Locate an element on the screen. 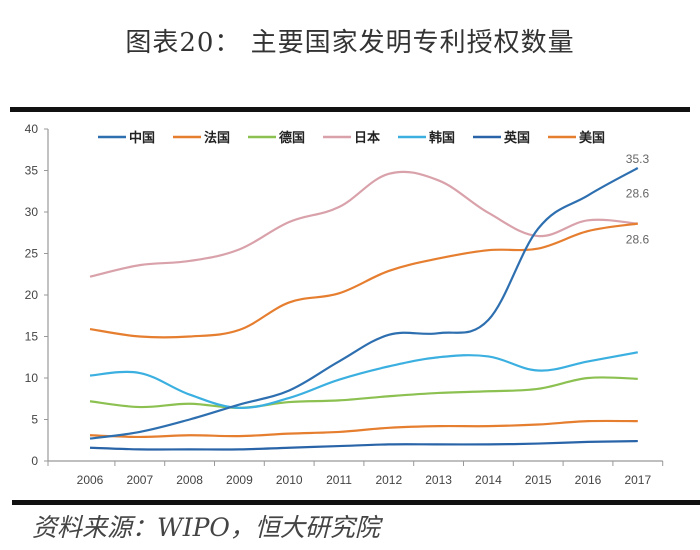  x-tick-label: 2009 is located at coordinates (239, 480).